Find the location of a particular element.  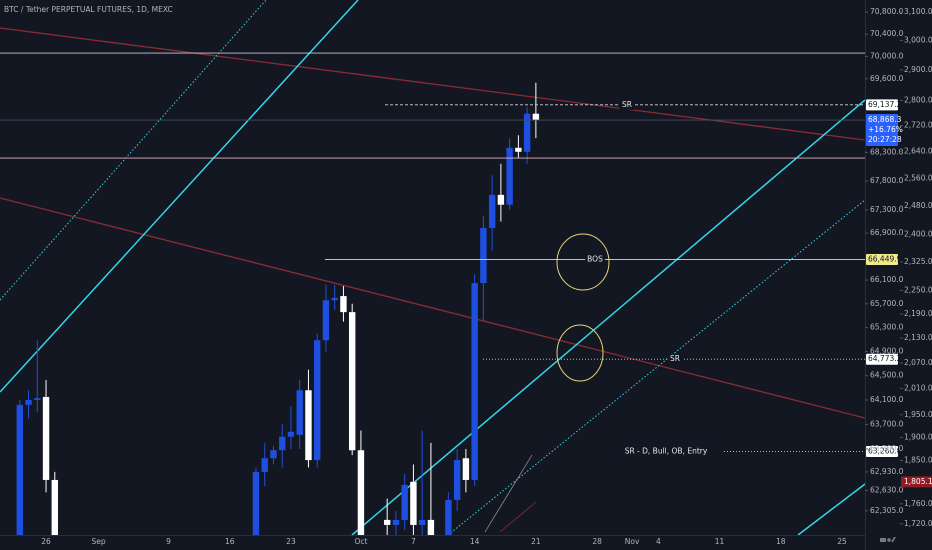

price-label: 69,137.2 is located at coordinates (885, 104).